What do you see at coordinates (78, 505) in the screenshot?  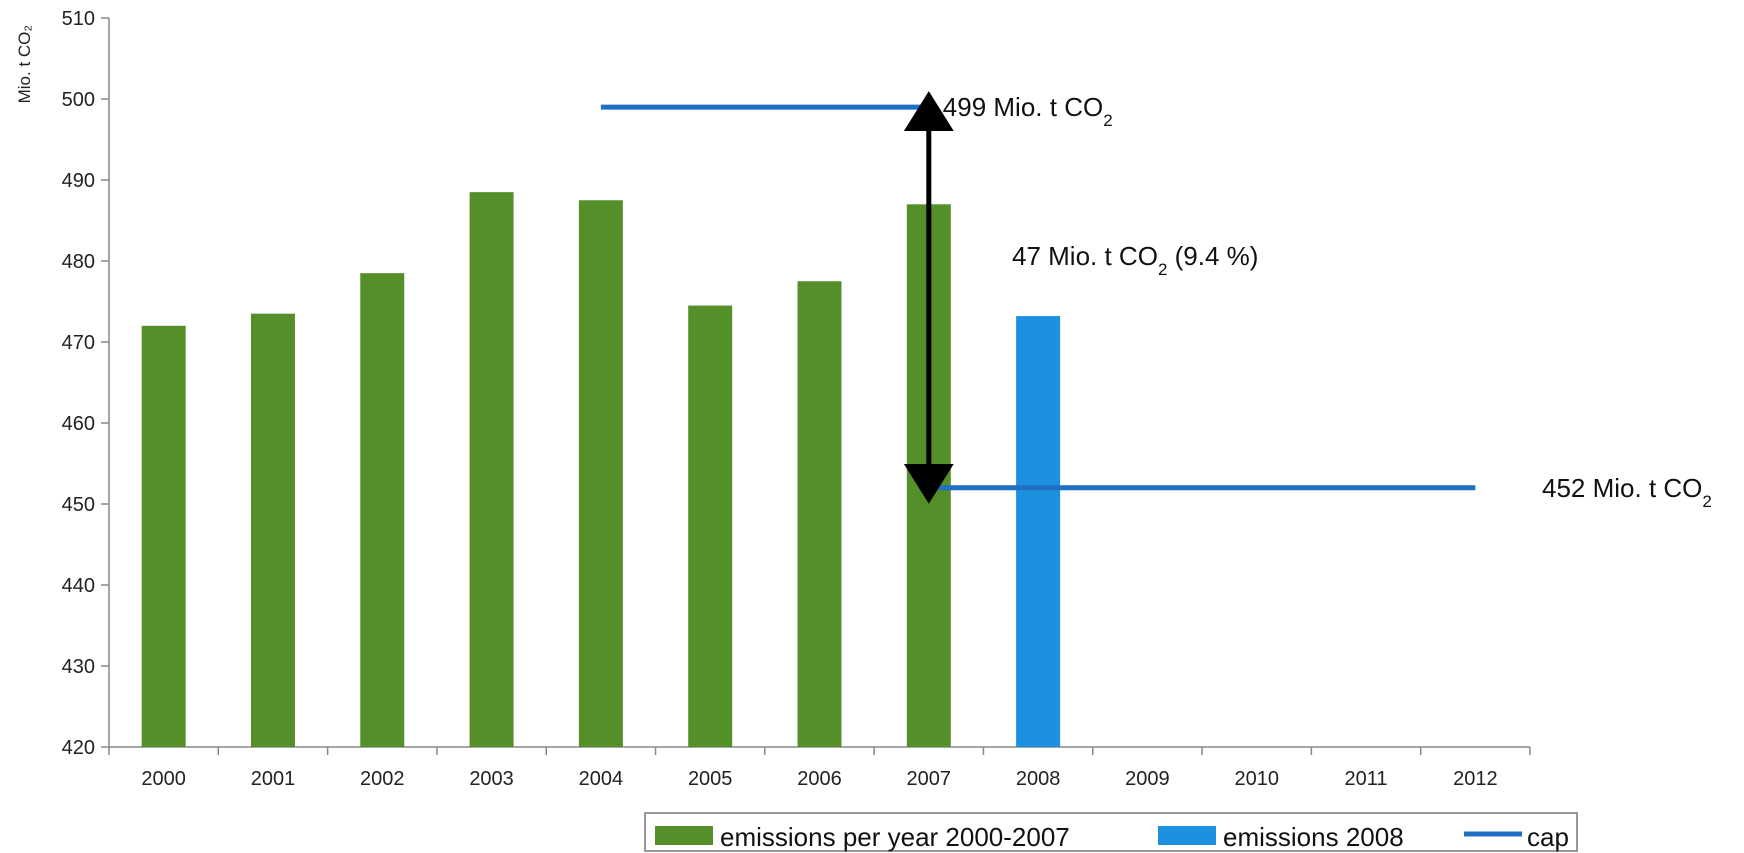 I see `y-tick-label: 450` at bounding box center [78, 505].